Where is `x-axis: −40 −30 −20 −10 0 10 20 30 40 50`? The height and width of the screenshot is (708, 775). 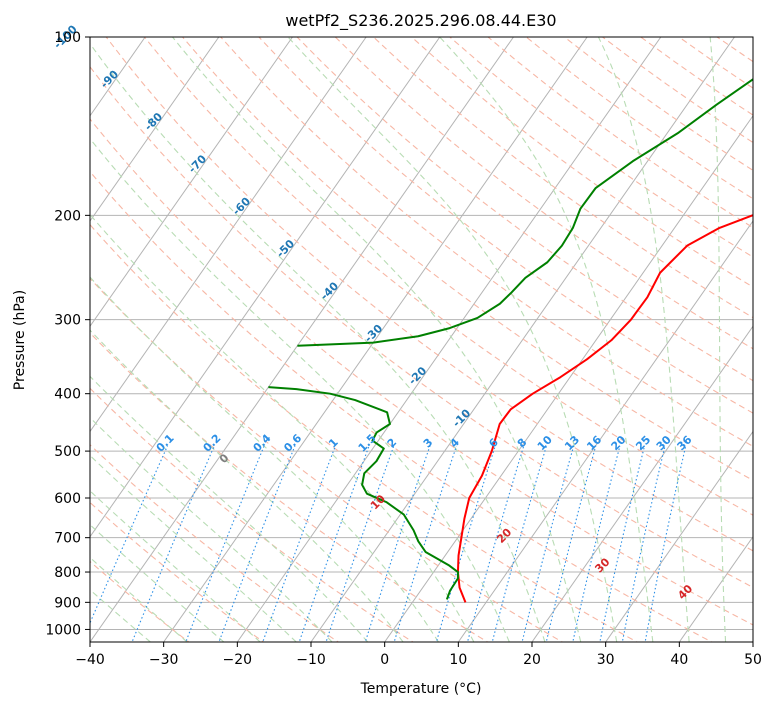
x-axis: −40 −30 −20 −10 0 10 20 30 40 50 is located at coordinates (418, 655).